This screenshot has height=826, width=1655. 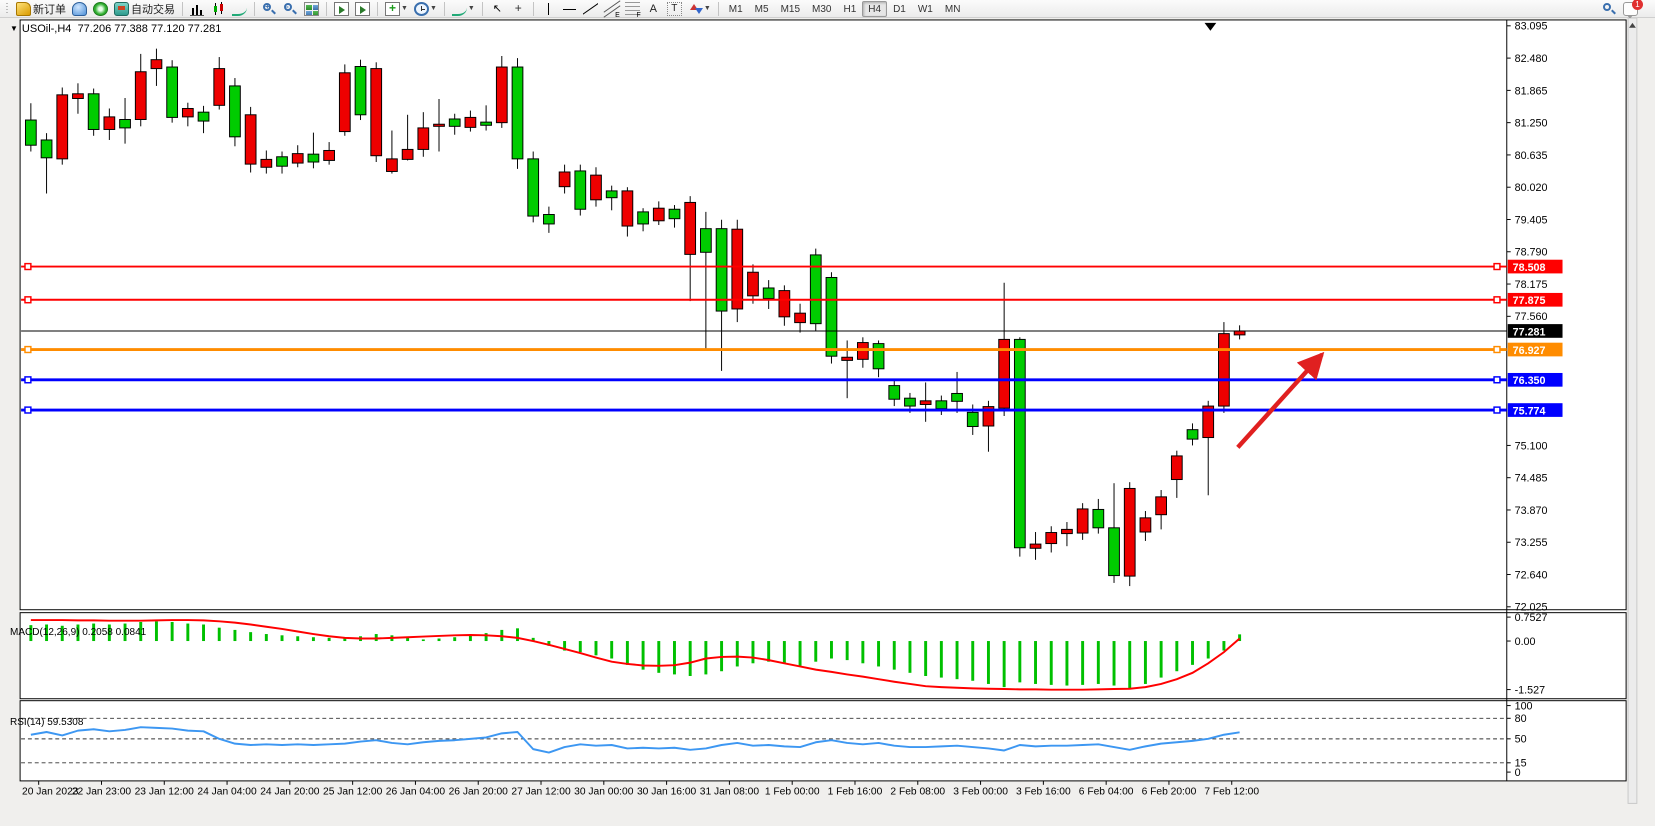 I want to click on timeframe-group: M1 M5 M15 M30 H1 H4 D1 W1 MN, so click(x=845, y=8).